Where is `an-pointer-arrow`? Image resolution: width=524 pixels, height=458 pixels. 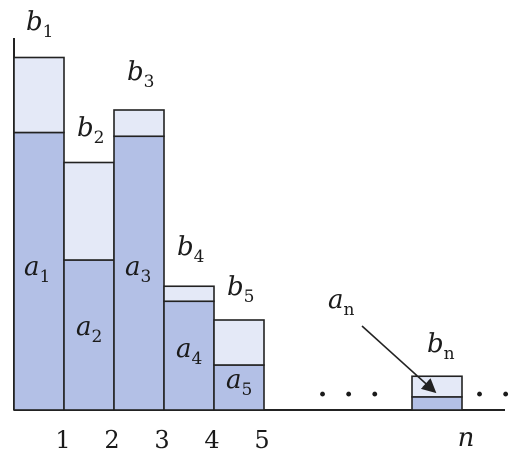
an-pointer-arrow is located at coordinates (399, 359).